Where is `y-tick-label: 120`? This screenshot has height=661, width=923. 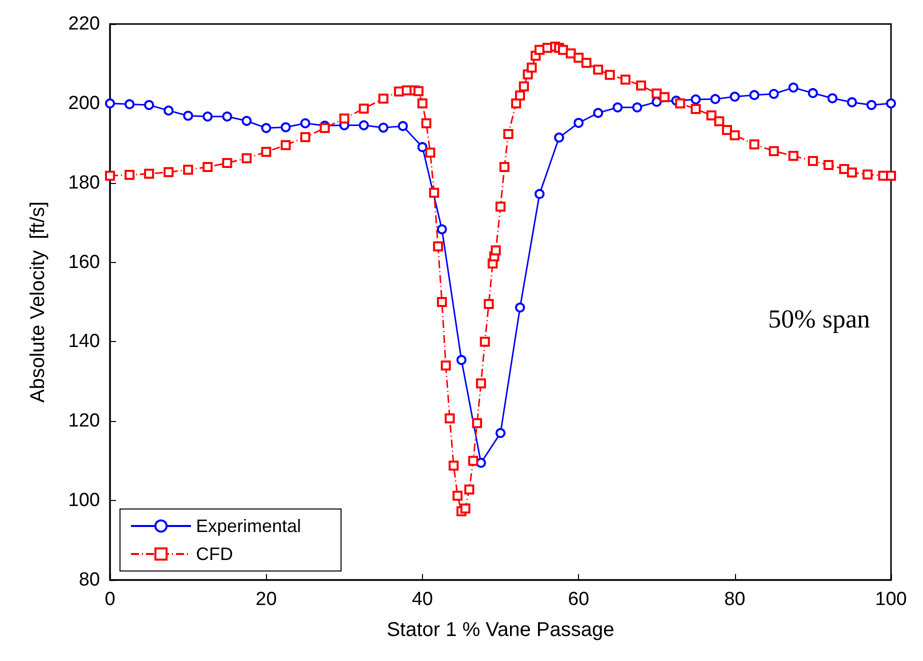 y-tick-label: 120 is located at coordinates (84, 421).